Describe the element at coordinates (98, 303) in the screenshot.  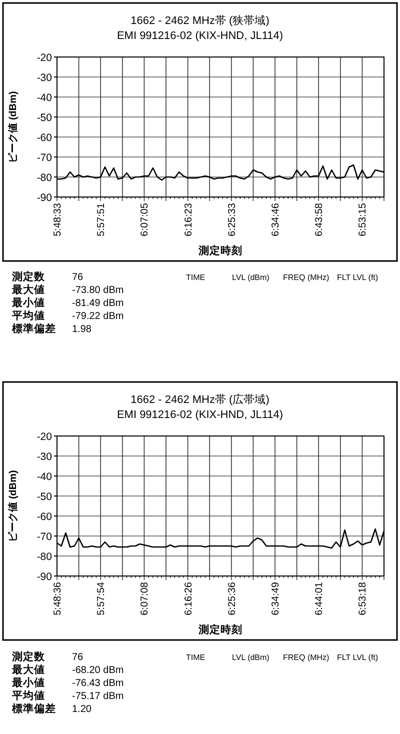
I see `text: -81.49 dBm` at that location.